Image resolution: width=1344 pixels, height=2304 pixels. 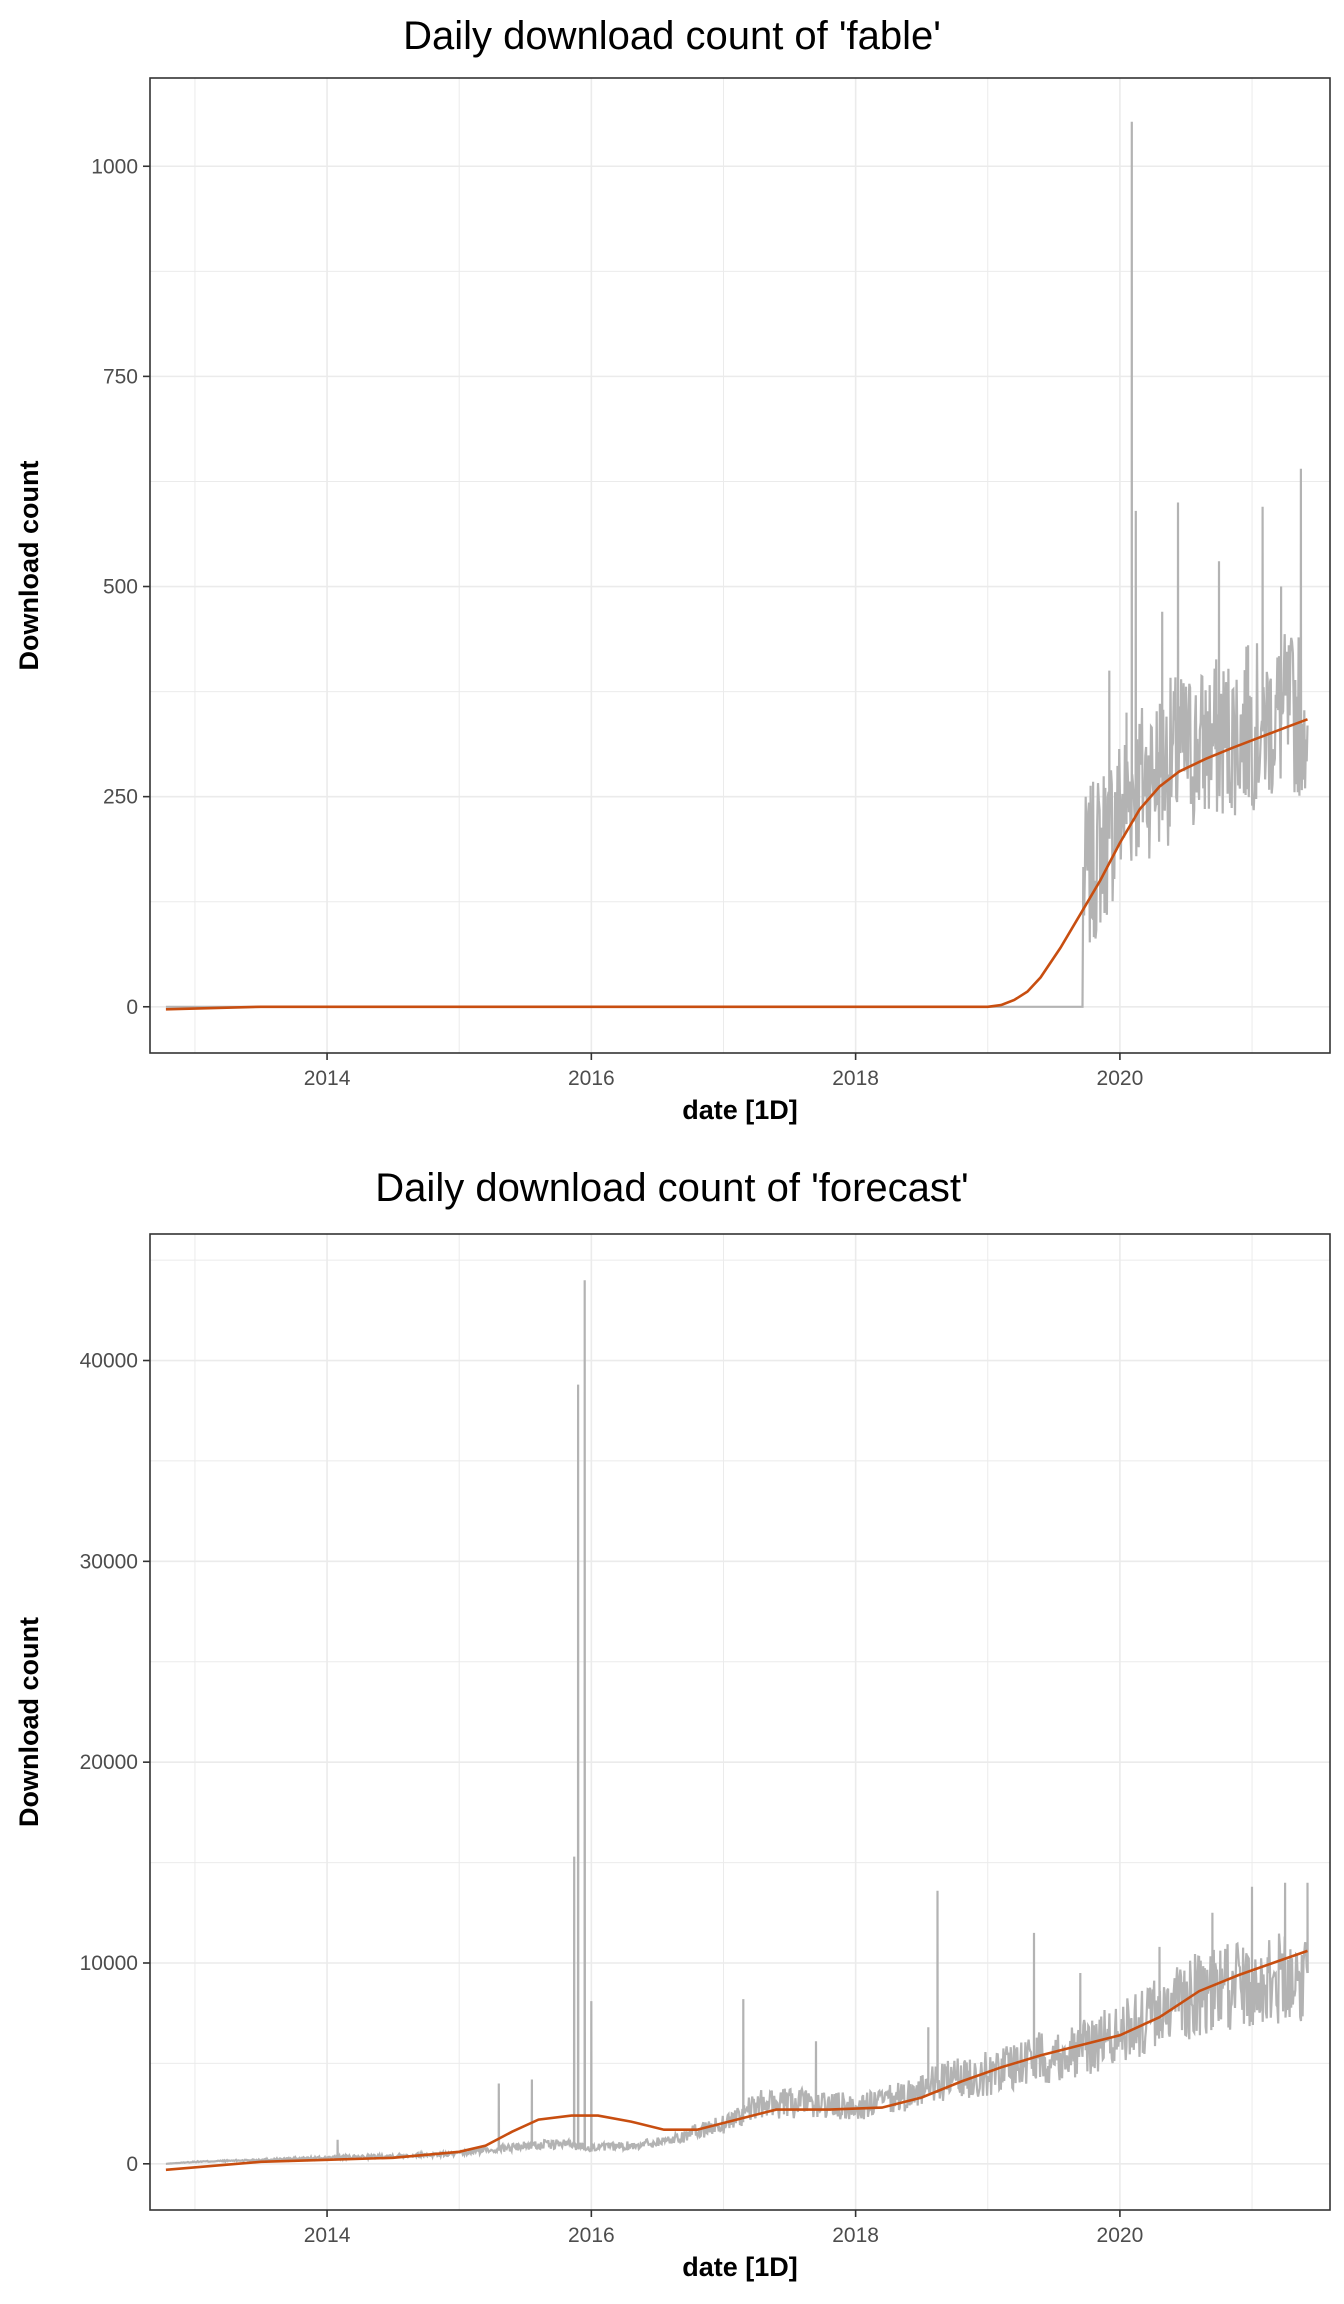 What do you see at coordinates (109, 1762) in the screenshot?
I see `y-tick-label: 20000` at bounding box center [109, 1762].